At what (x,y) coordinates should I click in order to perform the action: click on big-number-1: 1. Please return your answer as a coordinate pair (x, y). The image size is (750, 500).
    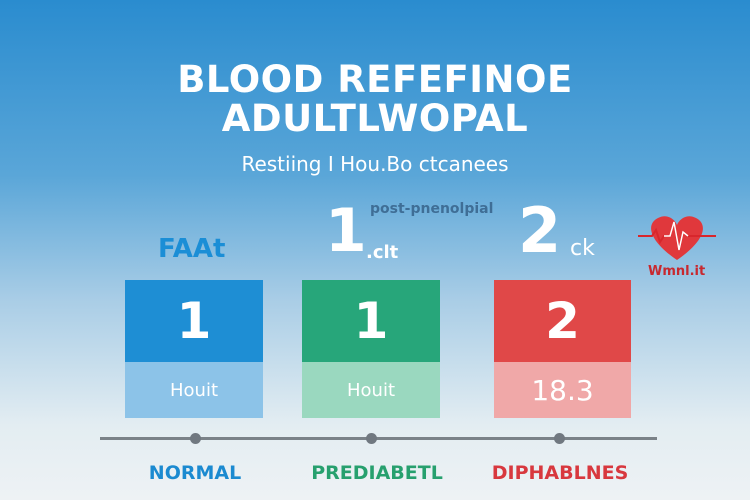
    Looking at the image, I should click on (346, 231).